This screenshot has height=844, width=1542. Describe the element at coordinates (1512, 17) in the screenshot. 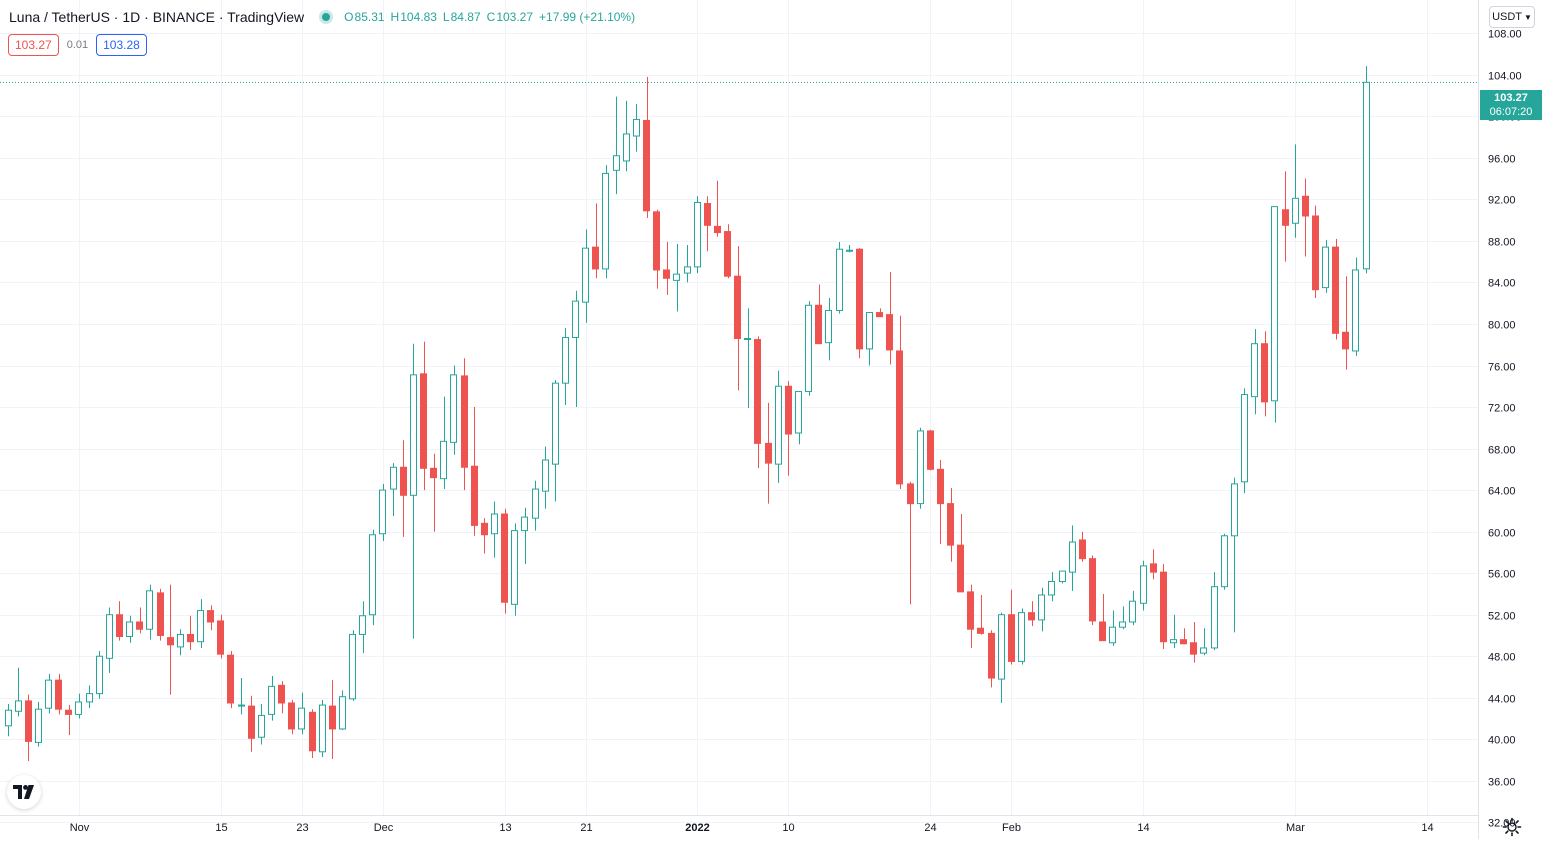

I see `currency-selector: USDT ▼` at that location.